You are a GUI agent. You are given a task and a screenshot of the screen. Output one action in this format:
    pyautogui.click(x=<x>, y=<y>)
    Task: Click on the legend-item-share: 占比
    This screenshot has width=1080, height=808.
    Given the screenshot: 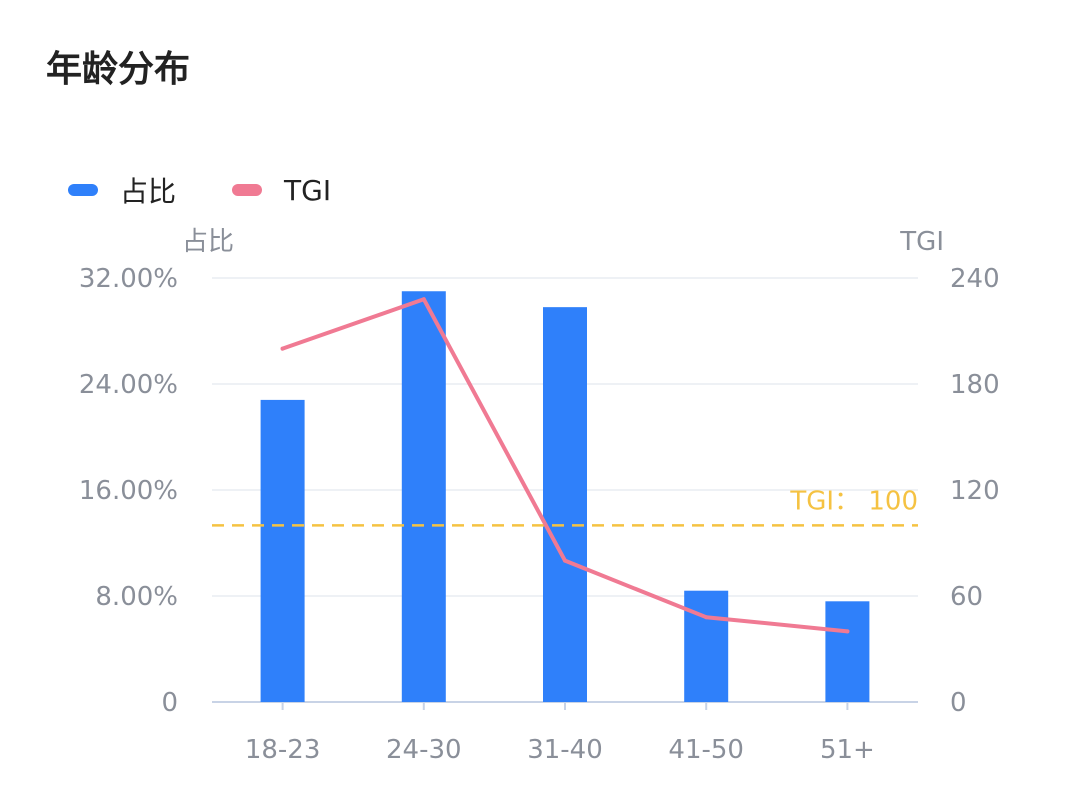 What is the action you would take?
    pyautogui.click(x=122, y=190)
    